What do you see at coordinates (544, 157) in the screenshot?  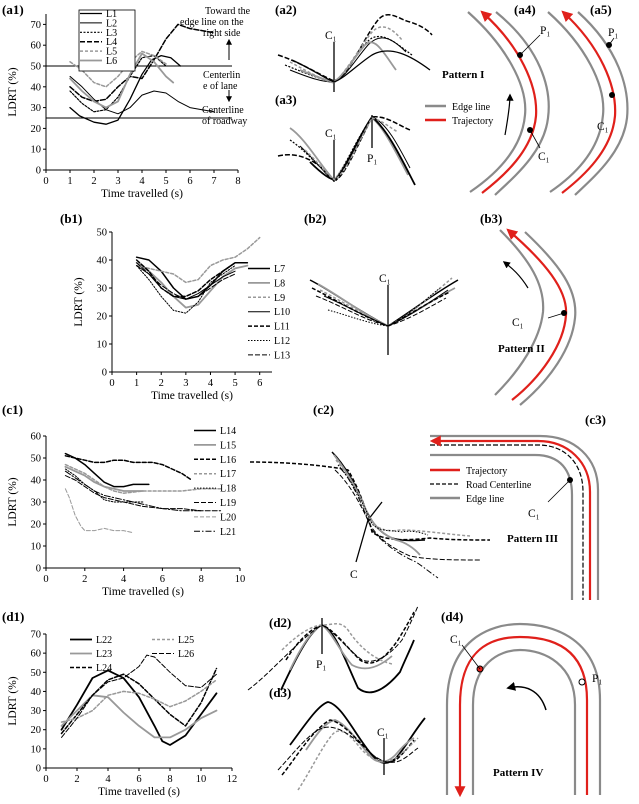 I see `a4-c1-label: C₁` at bounding box center [544, 157].